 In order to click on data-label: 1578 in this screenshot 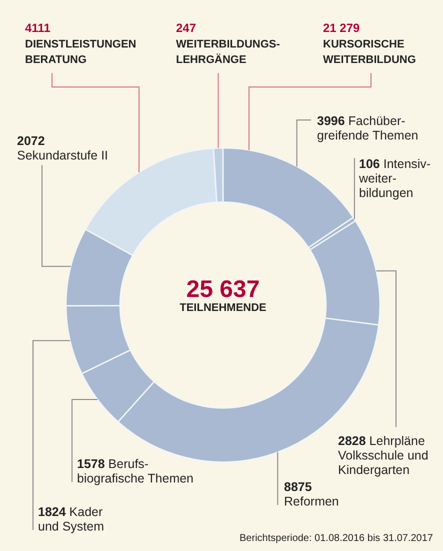, I will do `click(91, 464)`.